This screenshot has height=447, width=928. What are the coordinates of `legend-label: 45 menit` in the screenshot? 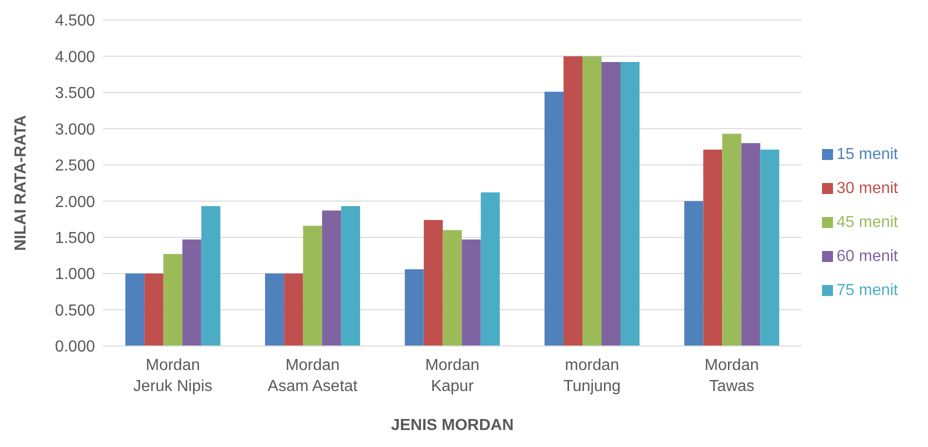 It's located at (867, 222).